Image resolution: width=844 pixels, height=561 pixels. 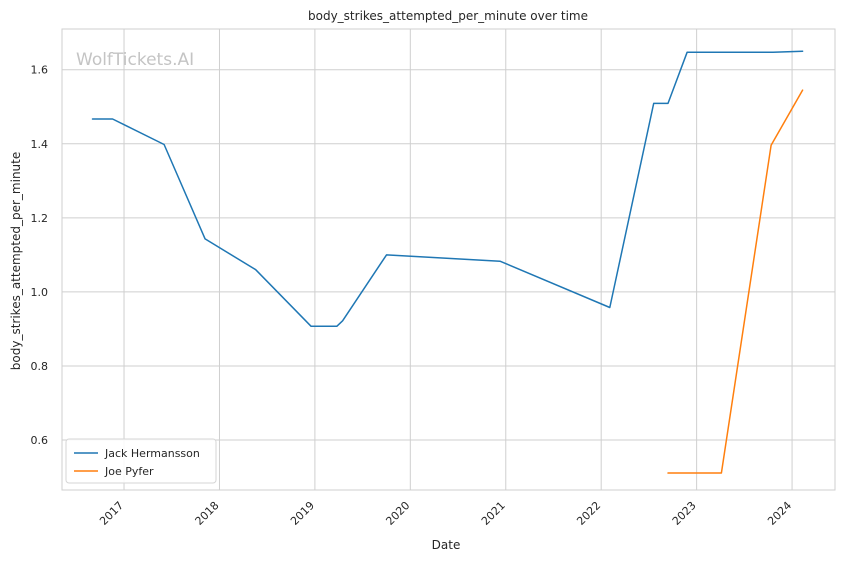 What do you see at coordinates (446, 545) in the screenshot?
I see `x-axis-label: Date` at bounding box center [446, 545].